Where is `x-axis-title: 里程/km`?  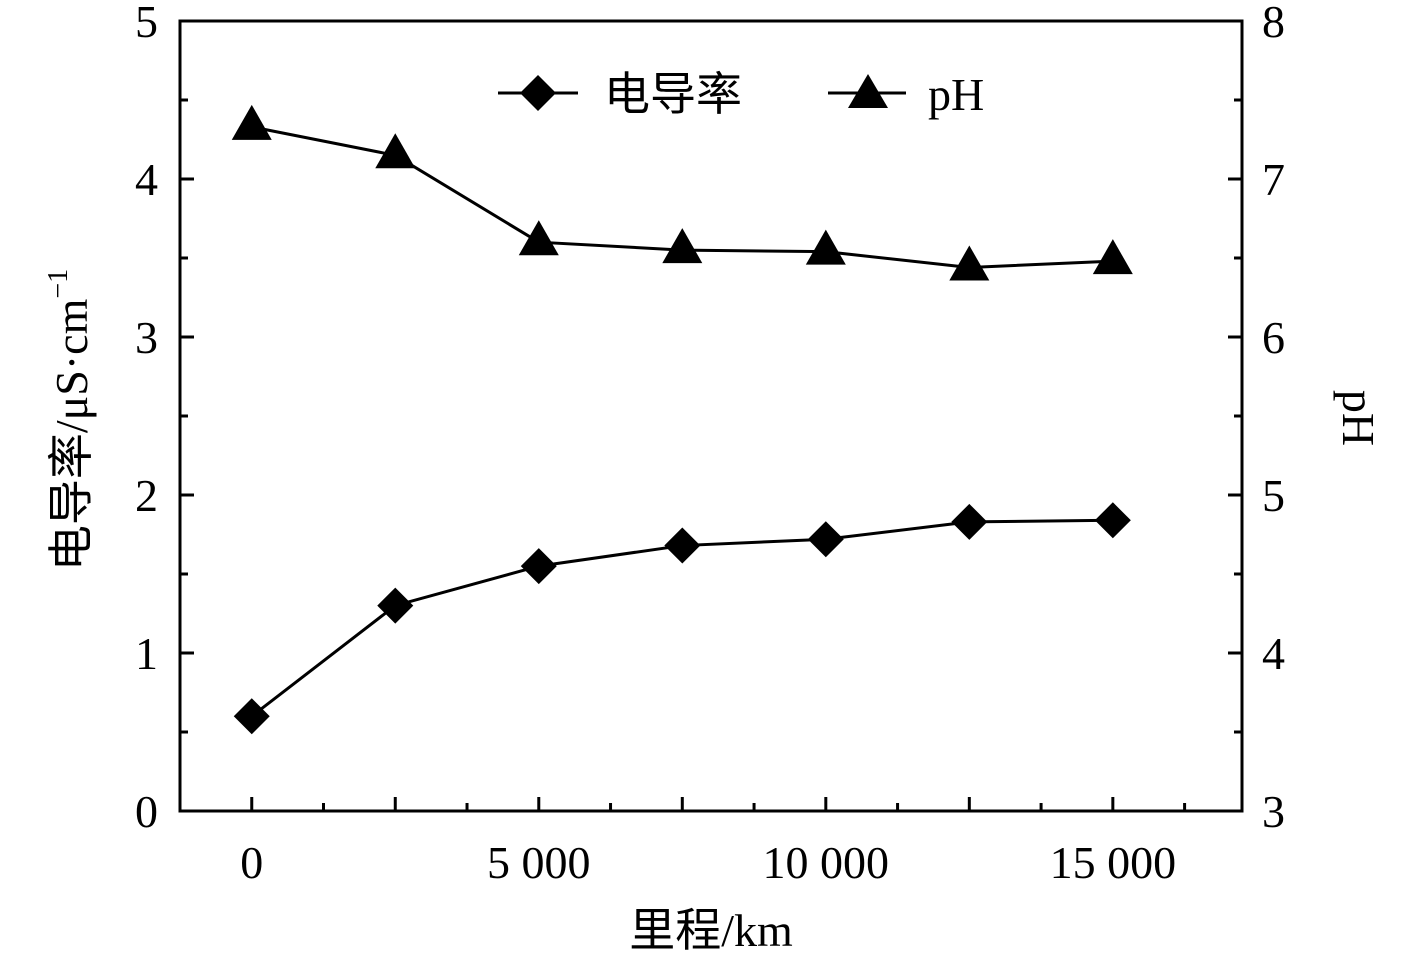
x-axis-title: 里程/km is located at coordinates (711, 930).